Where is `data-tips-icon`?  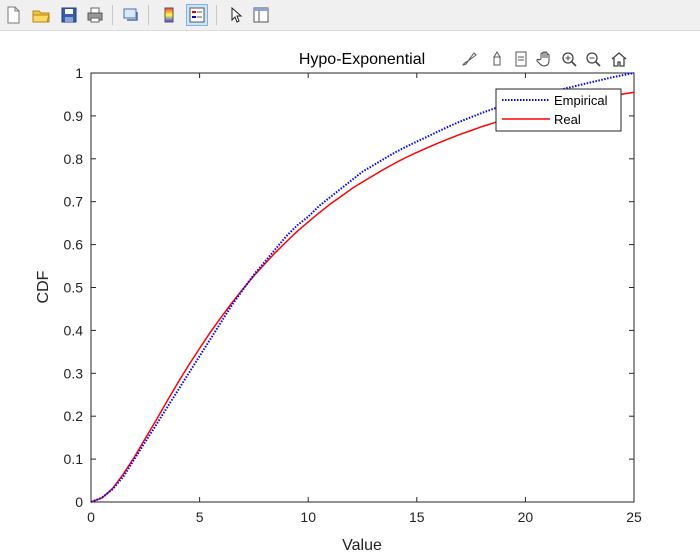
data-tips-icon is located at coordinates (497, 59).